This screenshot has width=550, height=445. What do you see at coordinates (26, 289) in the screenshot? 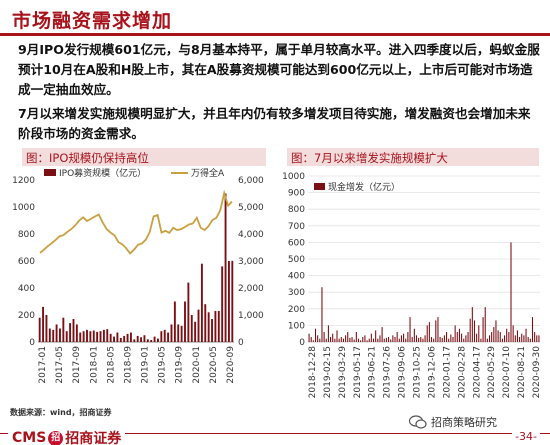
I see `y-left-tick-label: 400` at bounding box center [26, 289].